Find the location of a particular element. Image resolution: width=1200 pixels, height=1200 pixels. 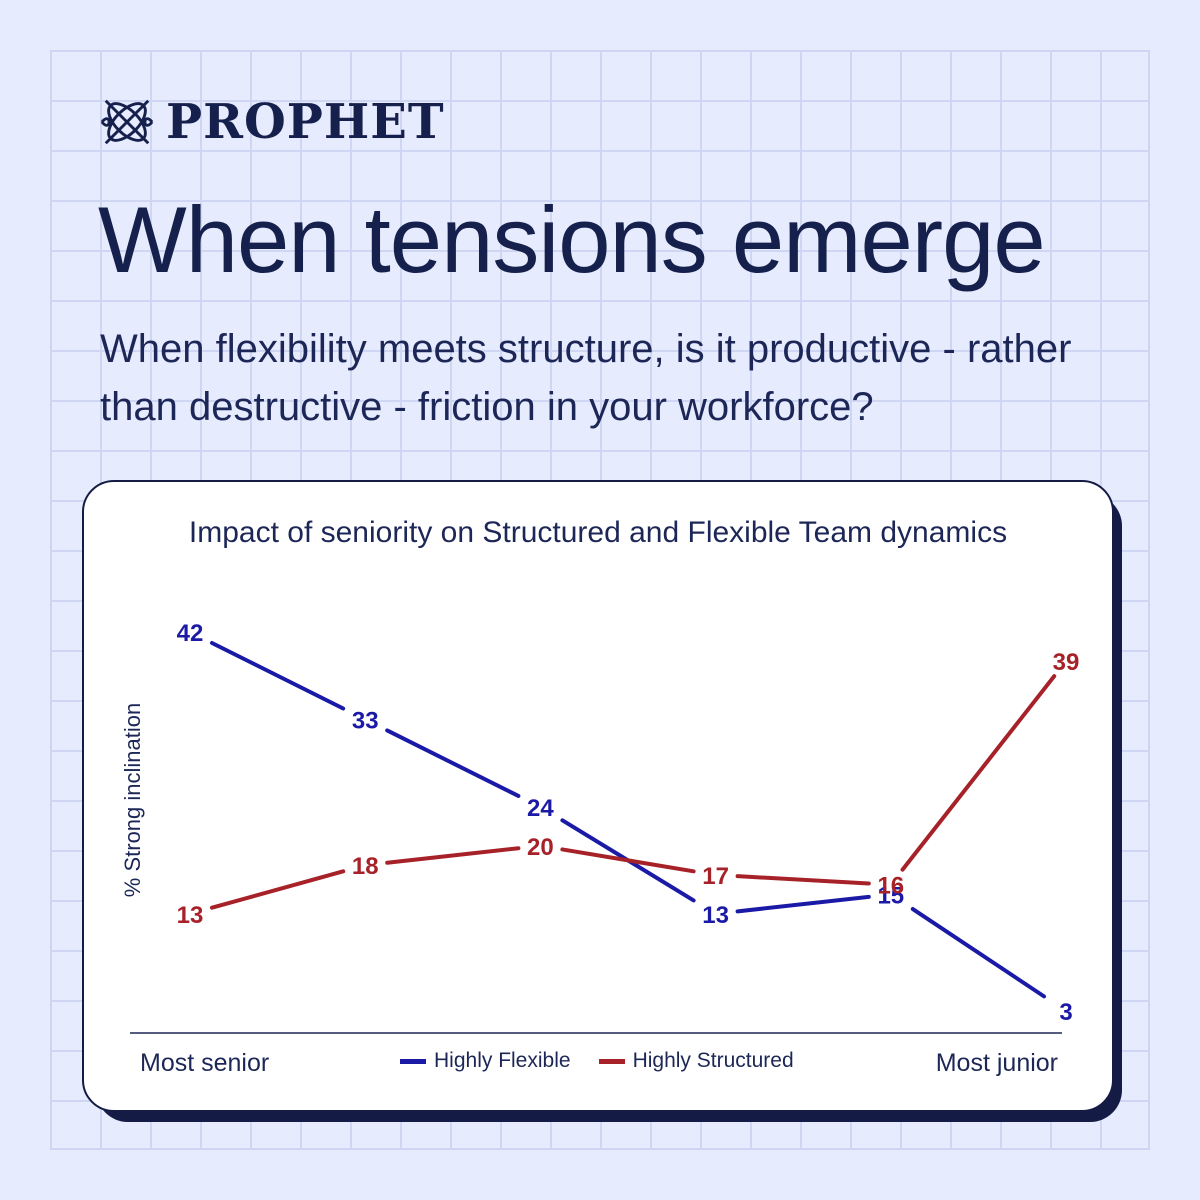

page-title: When tensions emerge is located at coordinates (572, 239).